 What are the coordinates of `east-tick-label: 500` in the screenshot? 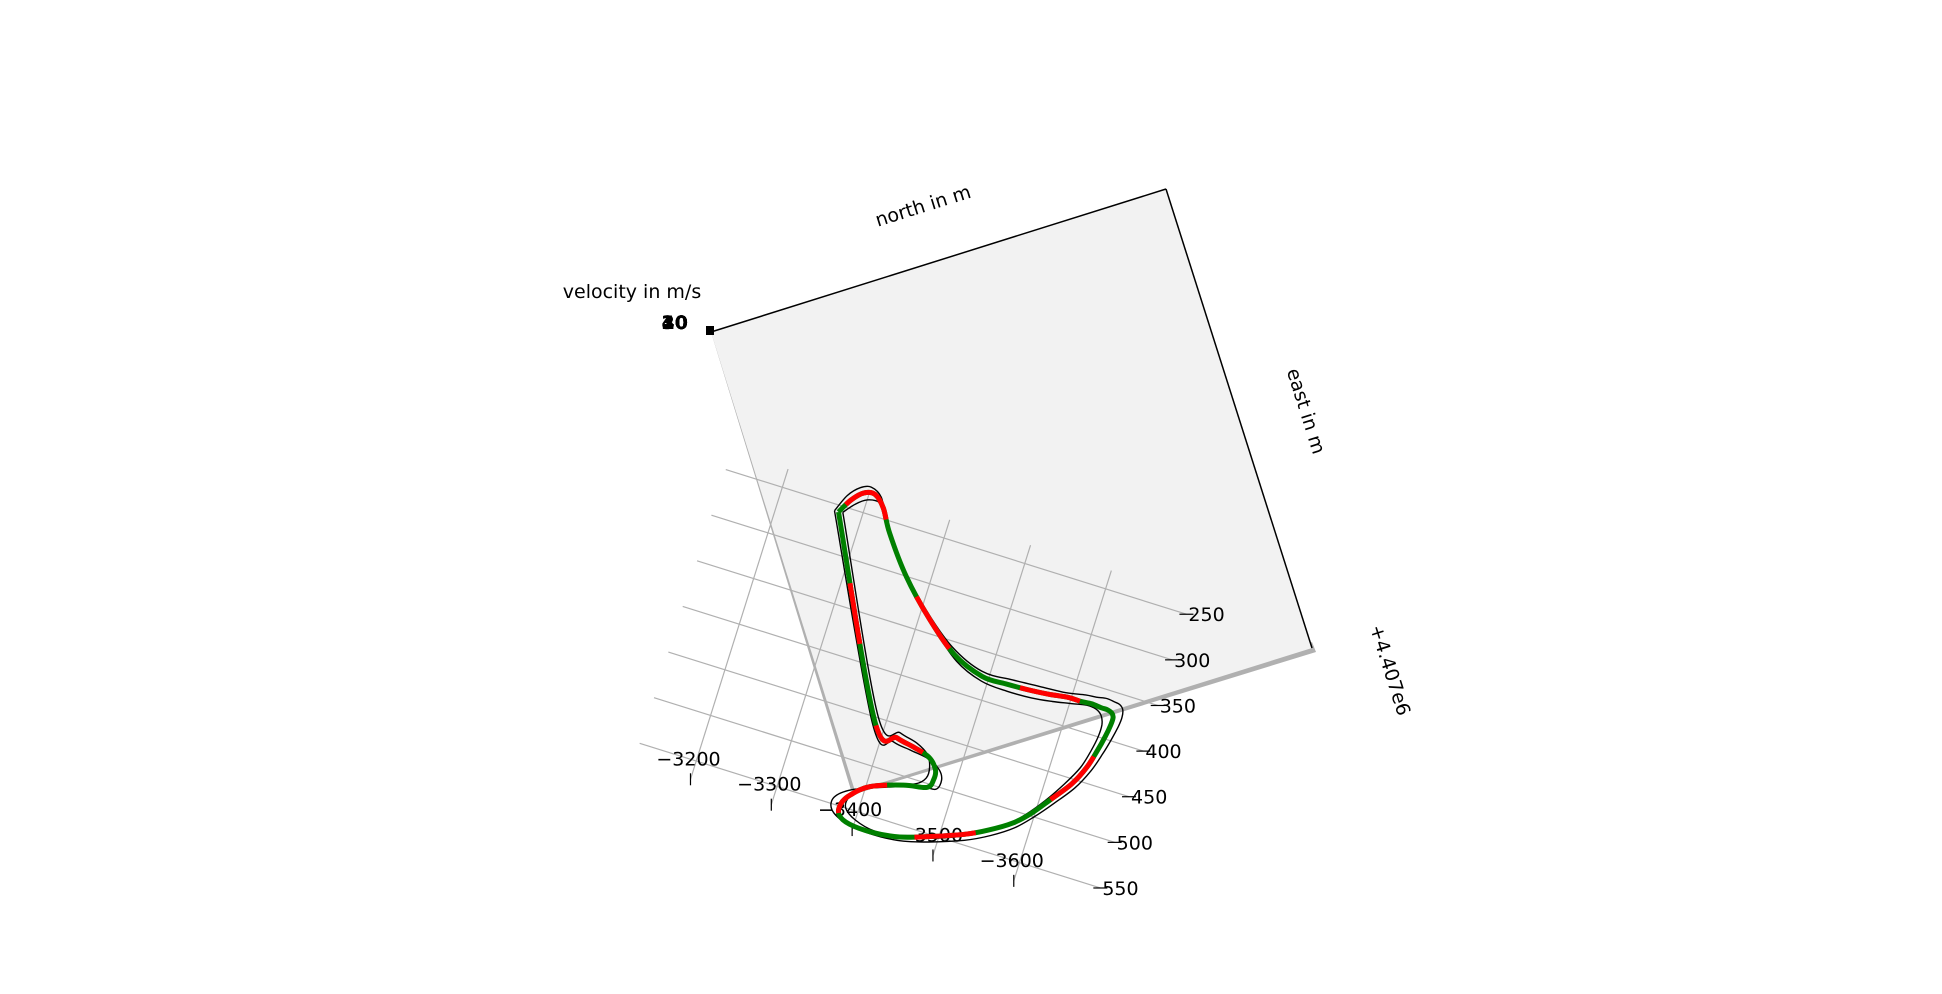 It's located at (1135, 843).